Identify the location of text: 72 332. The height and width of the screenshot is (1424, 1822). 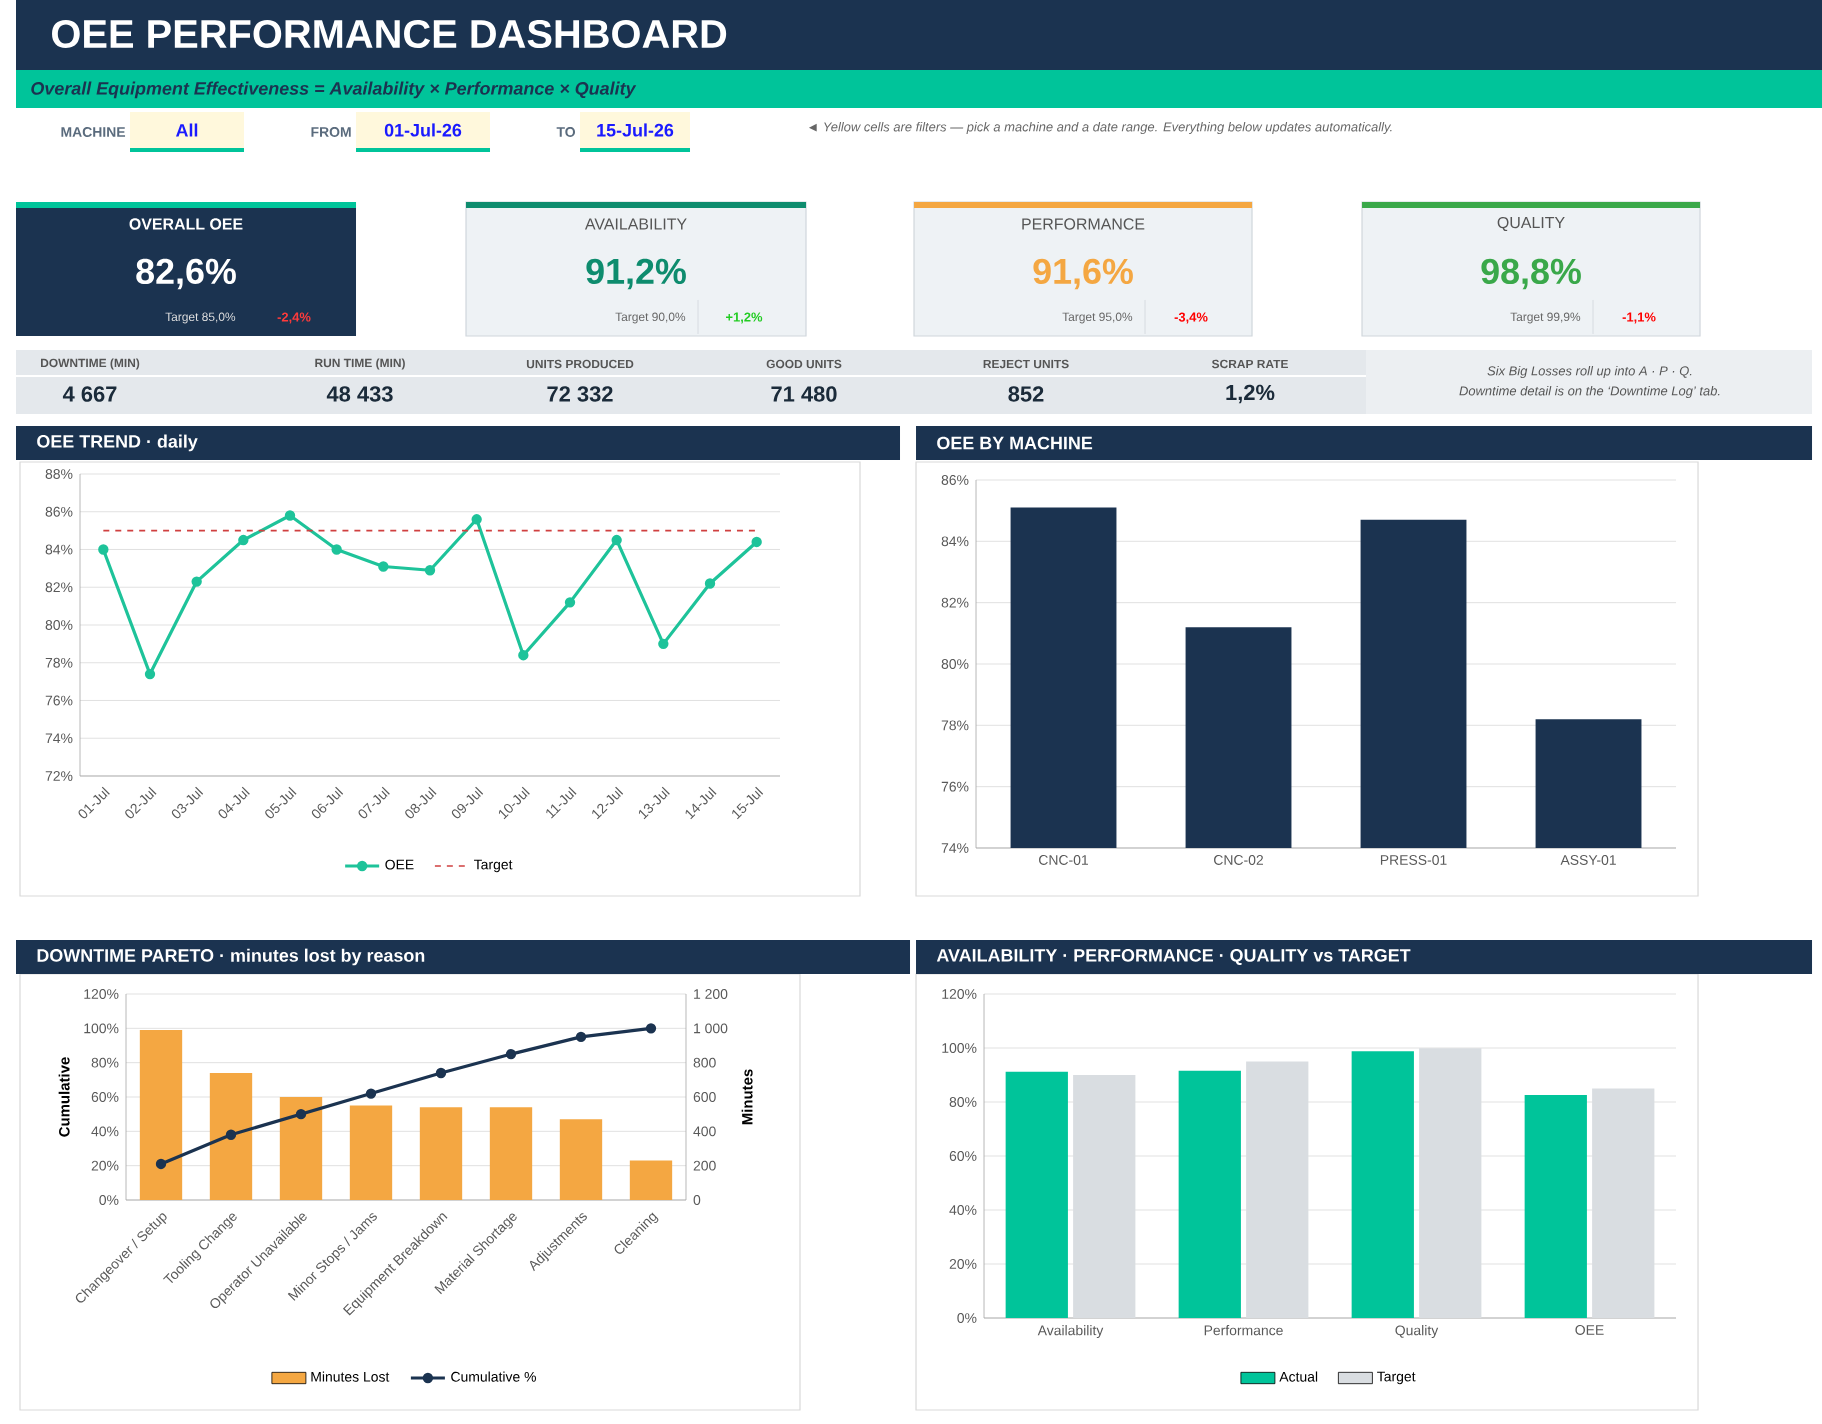
(580, 394).